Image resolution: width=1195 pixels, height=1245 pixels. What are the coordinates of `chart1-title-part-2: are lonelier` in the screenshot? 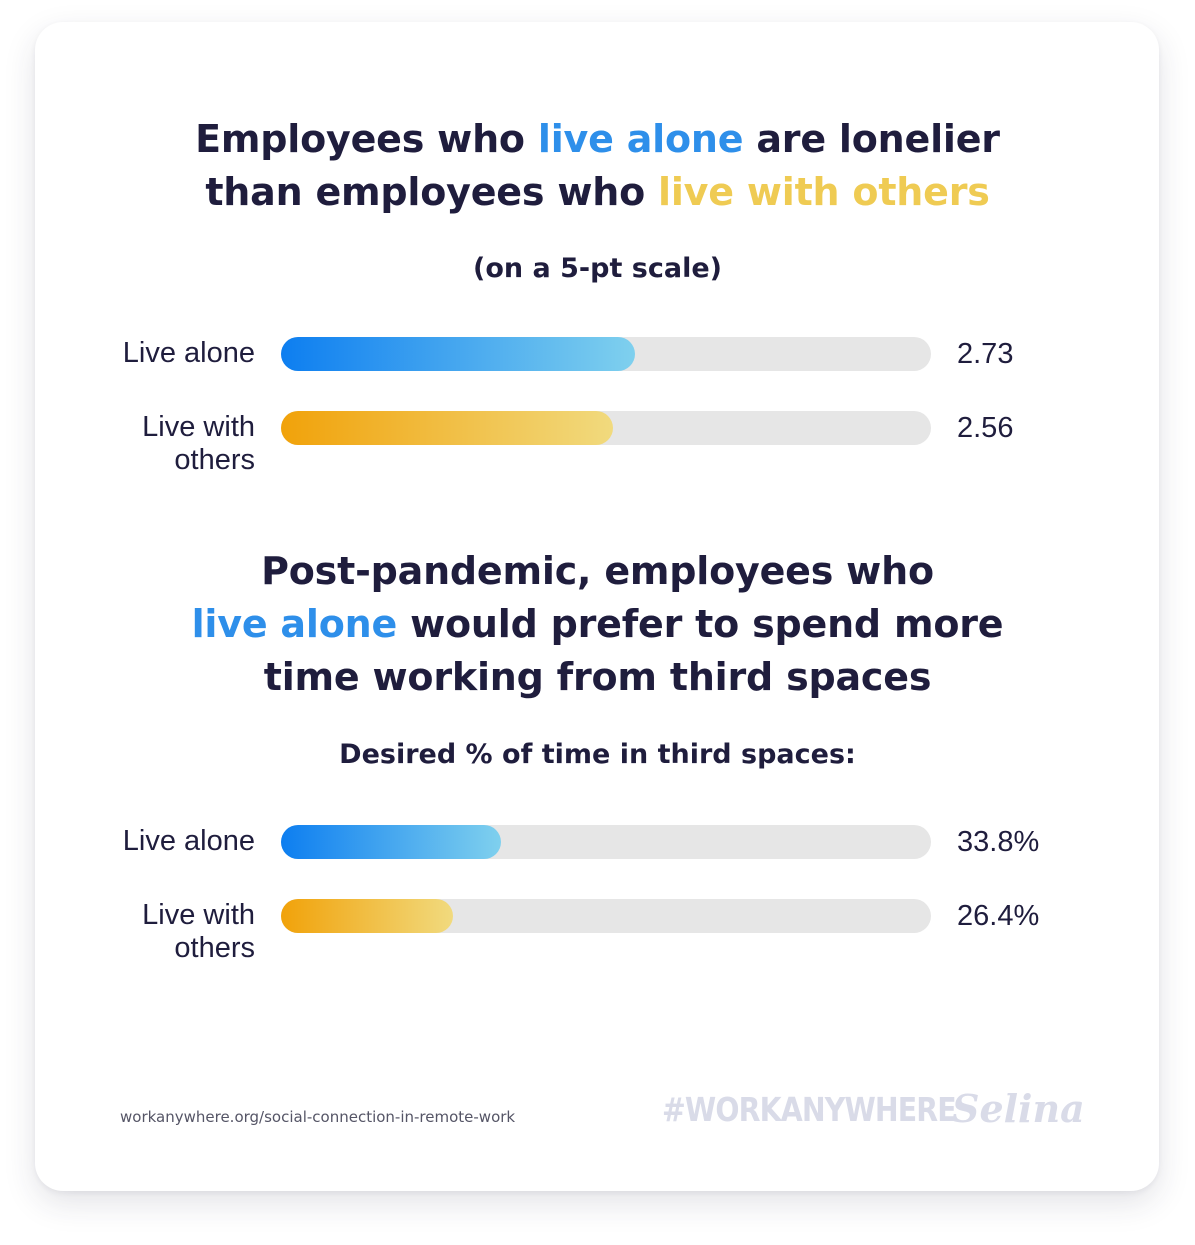 It's located at (871, 139).